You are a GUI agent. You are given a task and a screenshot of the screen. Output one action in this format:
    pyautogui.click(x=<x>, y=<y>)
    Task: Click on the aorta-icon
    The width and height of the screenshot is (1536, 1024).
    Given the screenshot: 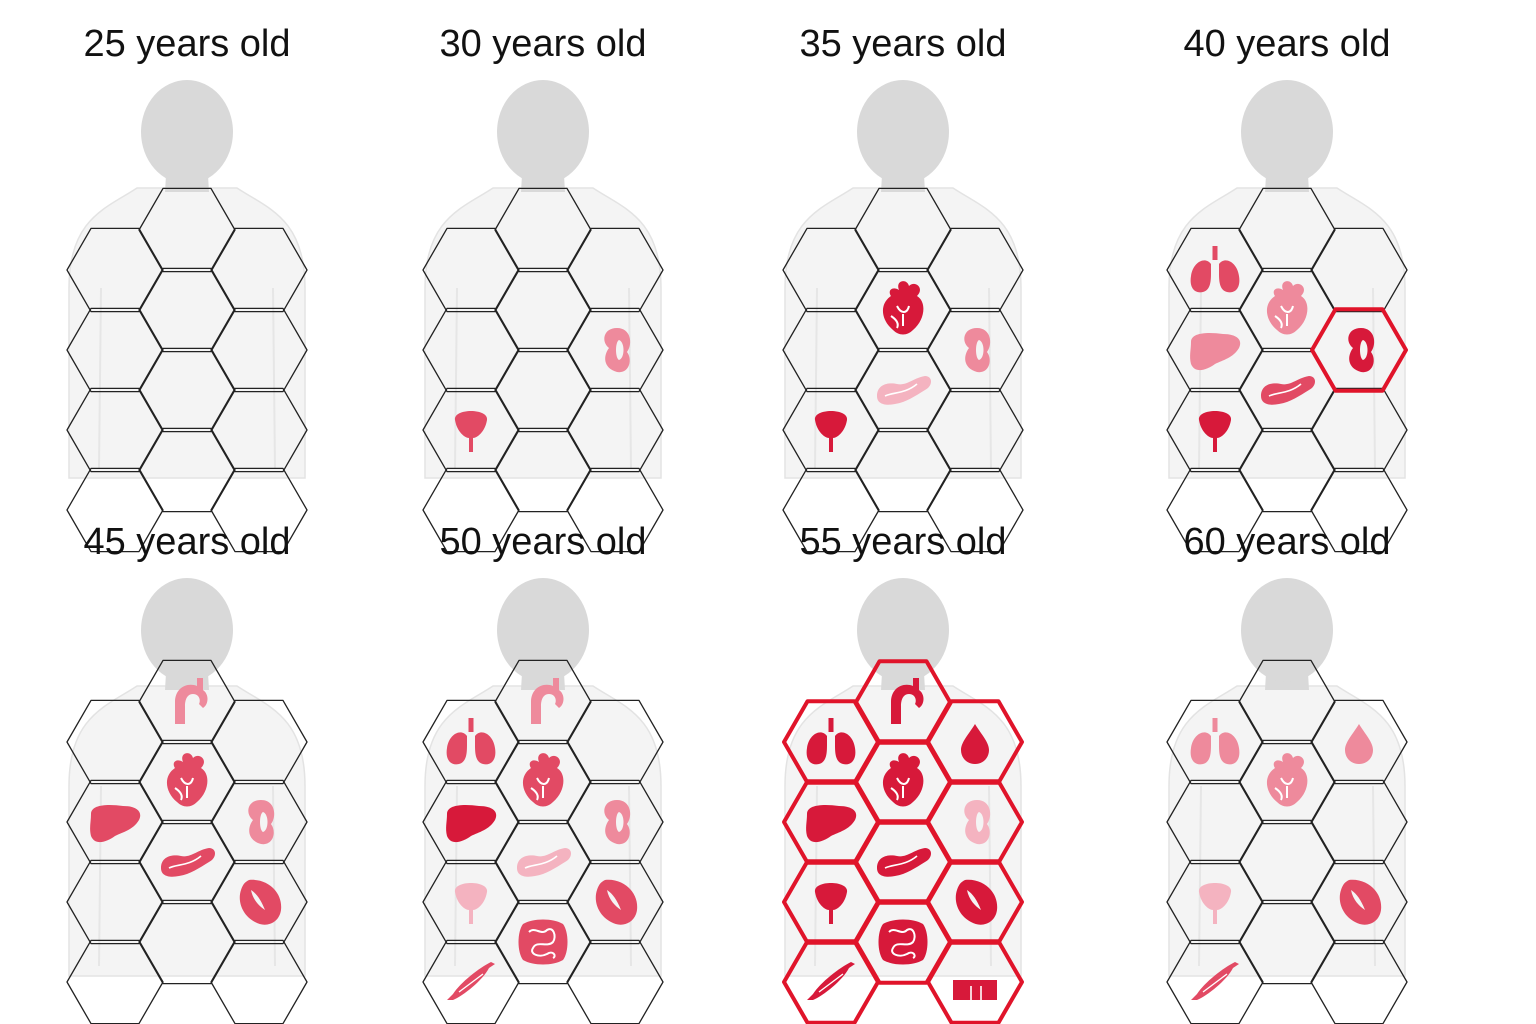 What is the action you would take?
    pyautogui.click(x=907, y=701)
    